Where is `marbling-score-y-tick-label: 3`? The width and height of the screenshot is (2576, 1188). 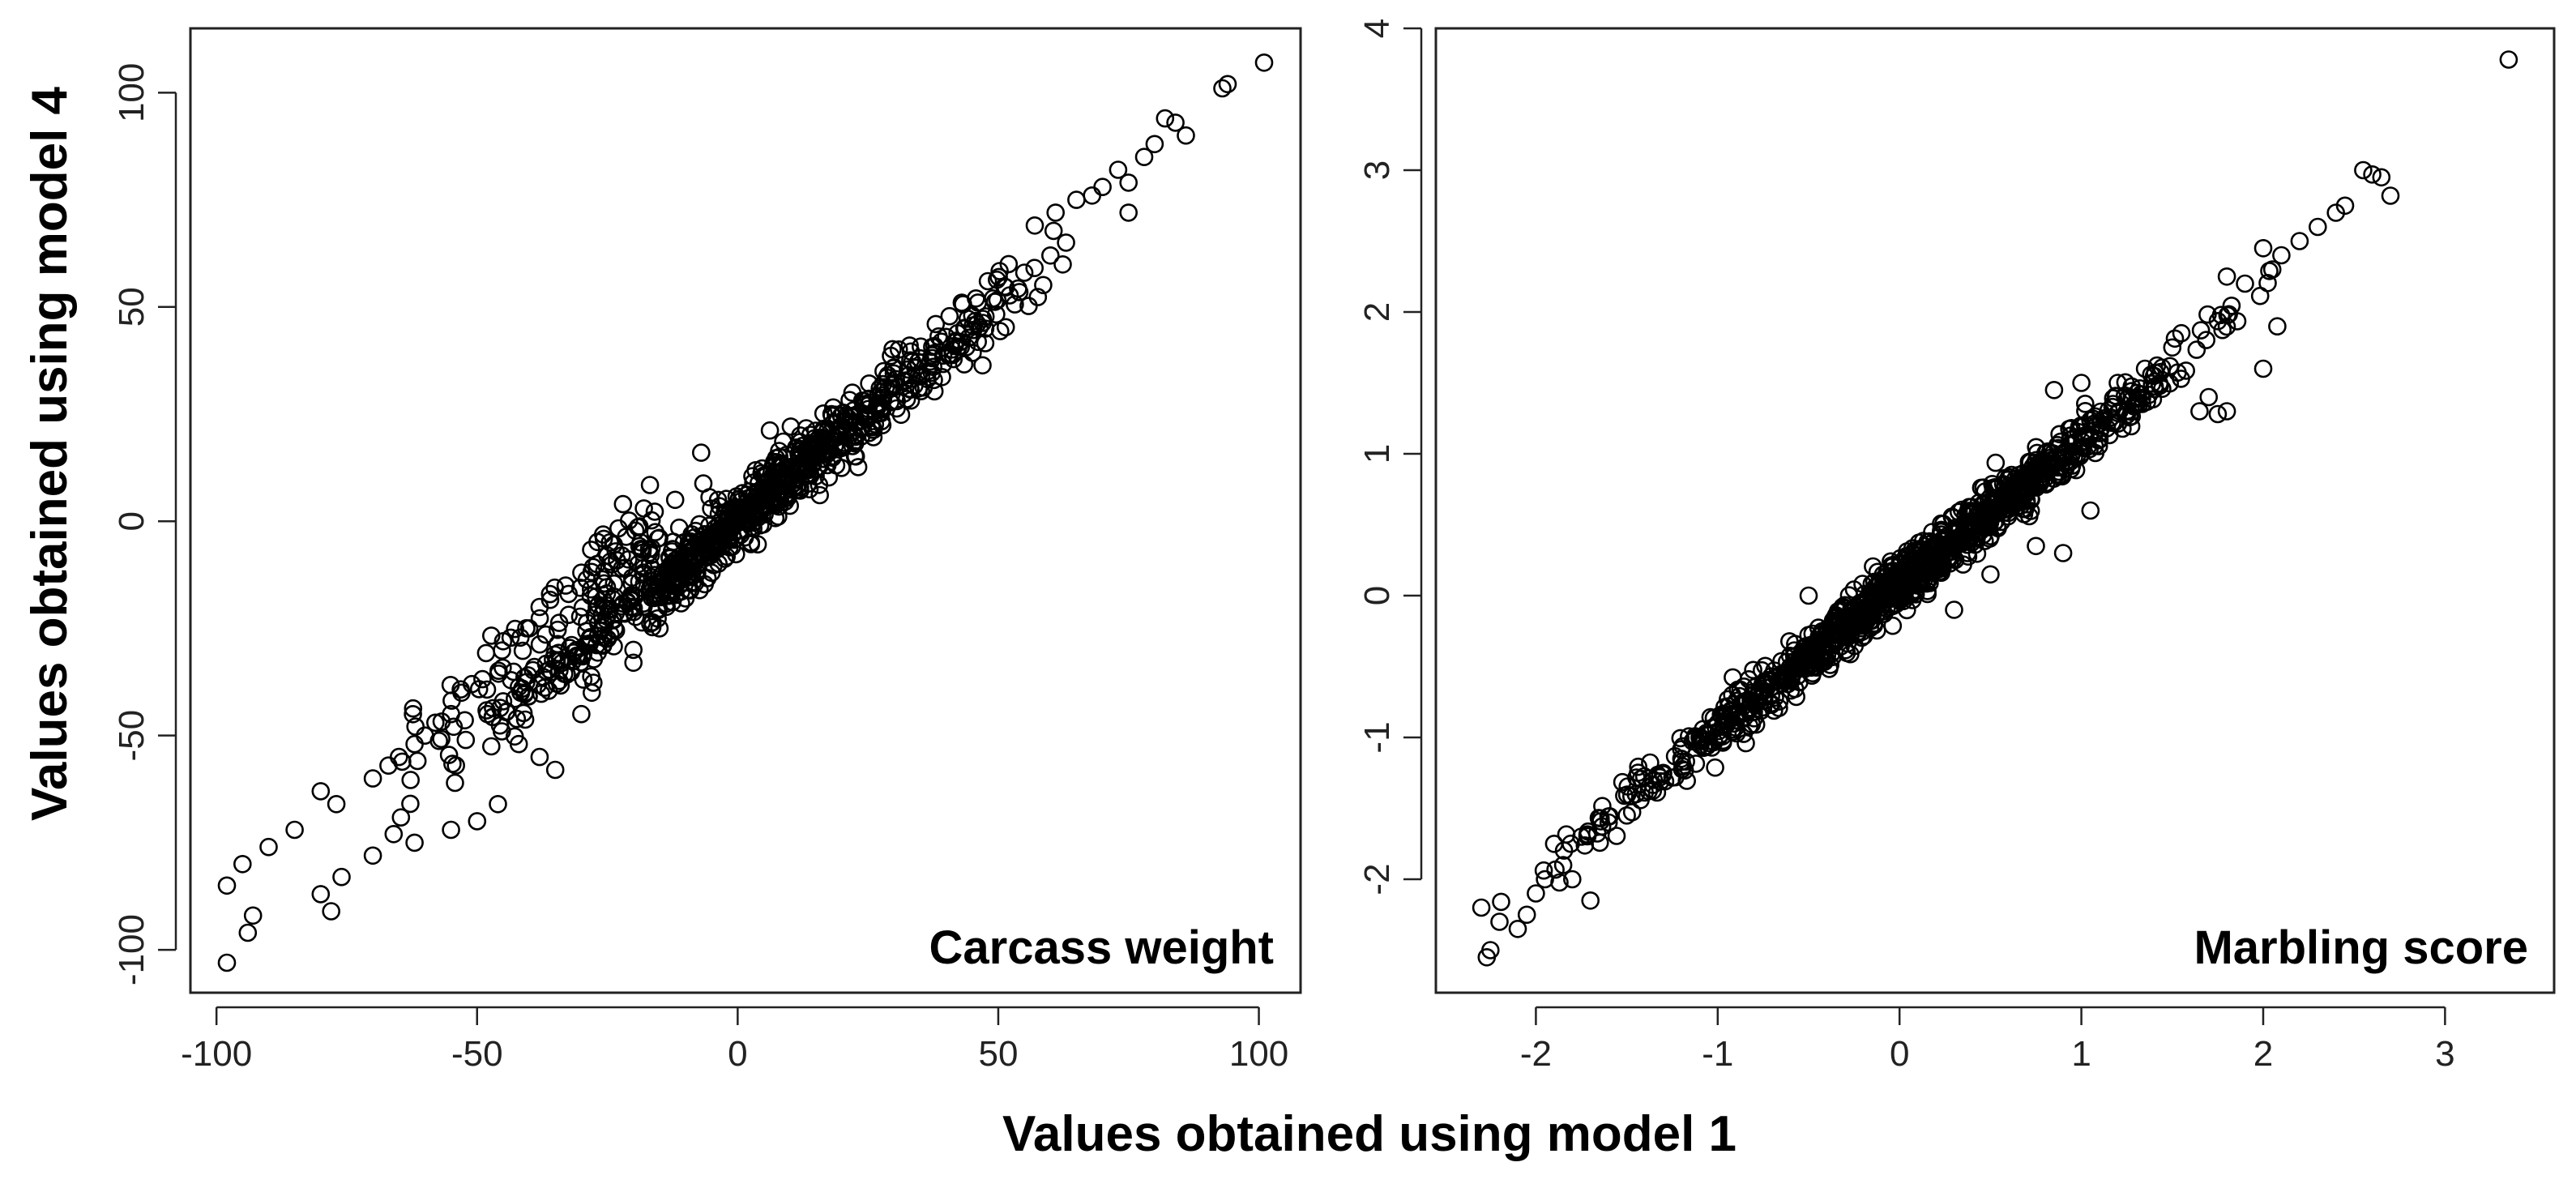
marbling-score-y-tick-label: 3 is located at coordinates (1377, 170).